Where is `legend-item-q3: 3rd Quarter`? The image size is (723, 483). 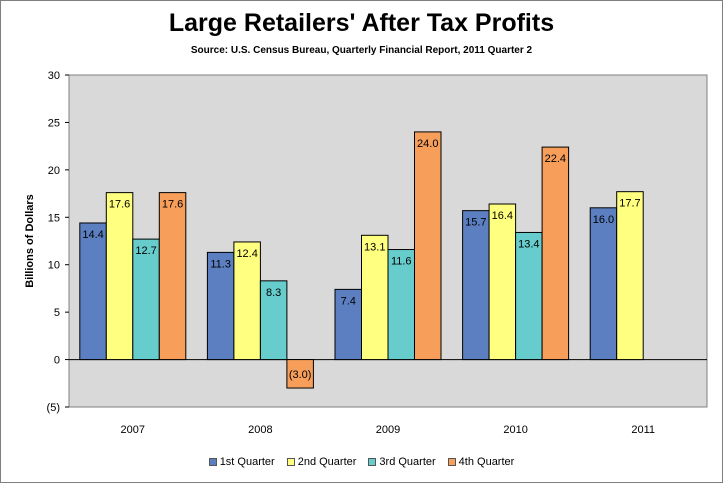
legend-item-q3: 3rd Quarter is located at coordinates (402, 462).